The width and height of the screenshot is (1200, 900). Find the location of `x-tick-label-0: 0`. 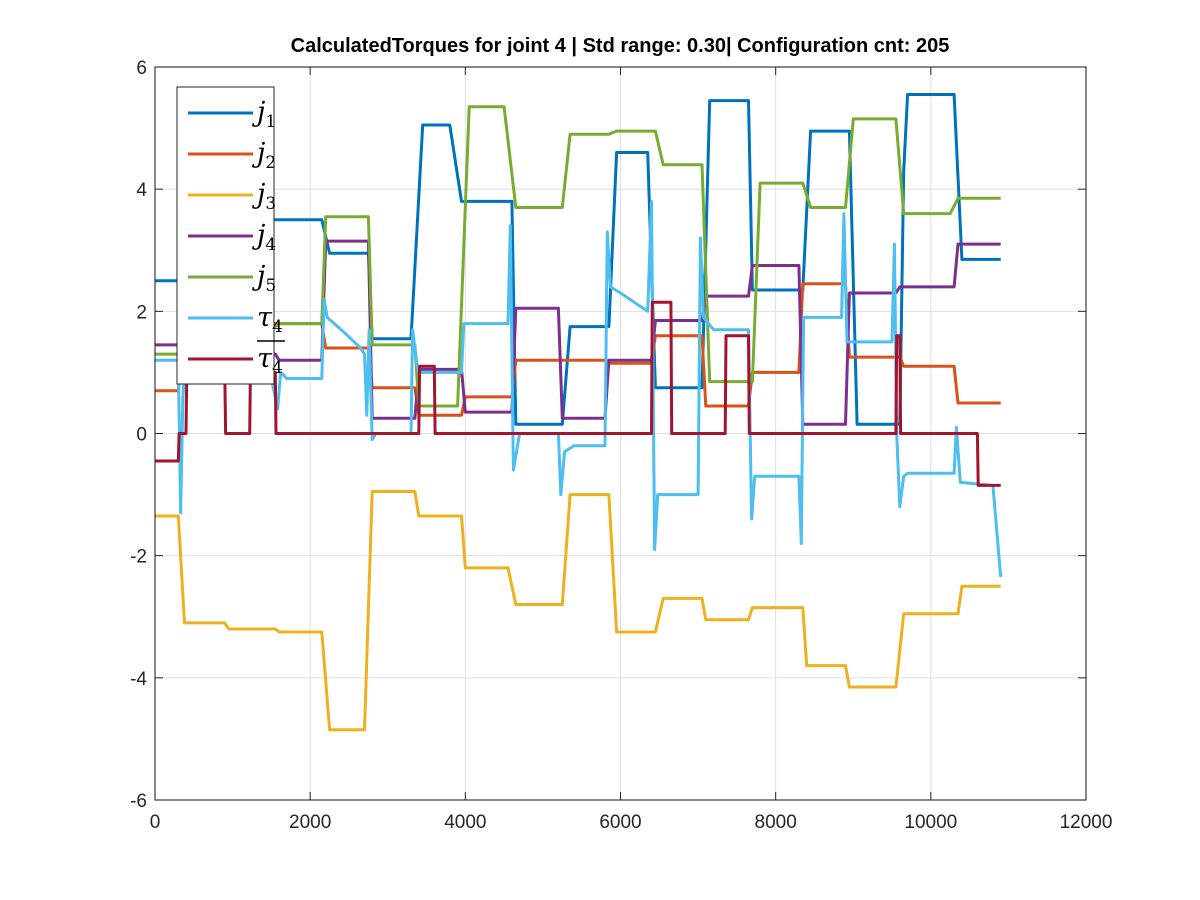

x-tick-label-0: 0 is located at coordinates (155, 822).